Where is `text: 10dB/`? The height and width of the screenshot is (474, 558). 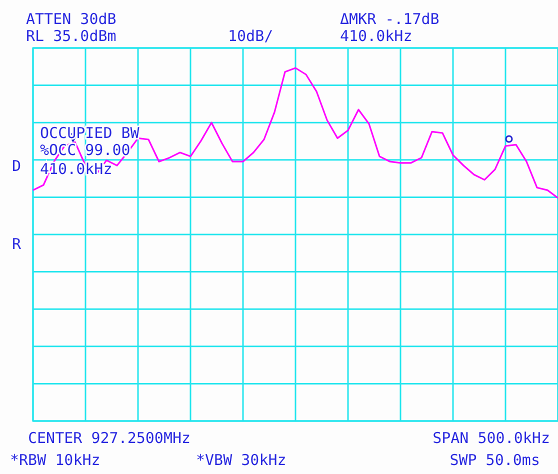 text: 10dB/ is located at coordinates (251, 36).